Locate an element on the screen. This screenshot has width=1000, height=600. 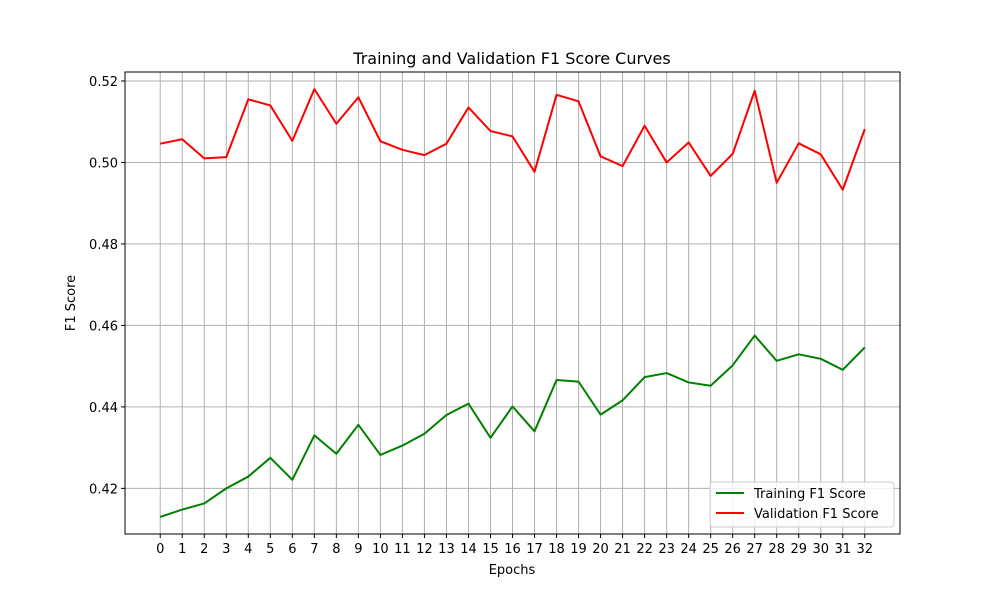
y-axis-label: F1 Score is located at coordinates (71, 303).